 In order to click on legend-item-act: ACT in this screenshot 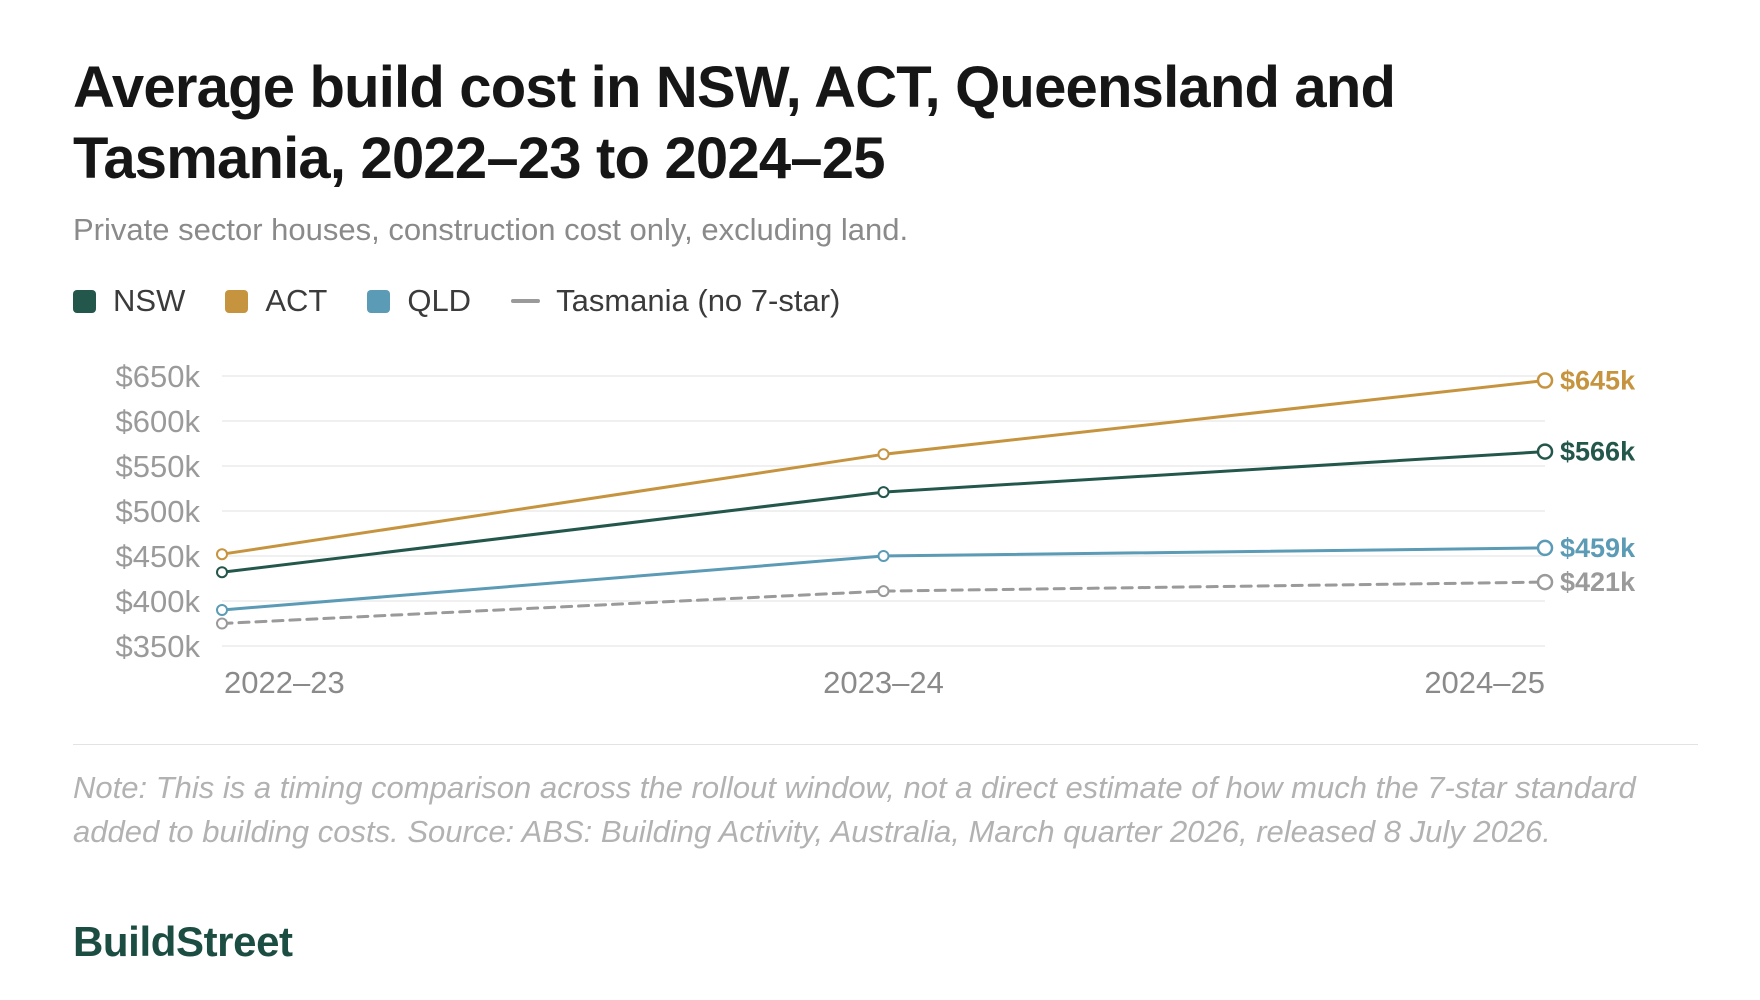, I will do `click(276, 301)`.